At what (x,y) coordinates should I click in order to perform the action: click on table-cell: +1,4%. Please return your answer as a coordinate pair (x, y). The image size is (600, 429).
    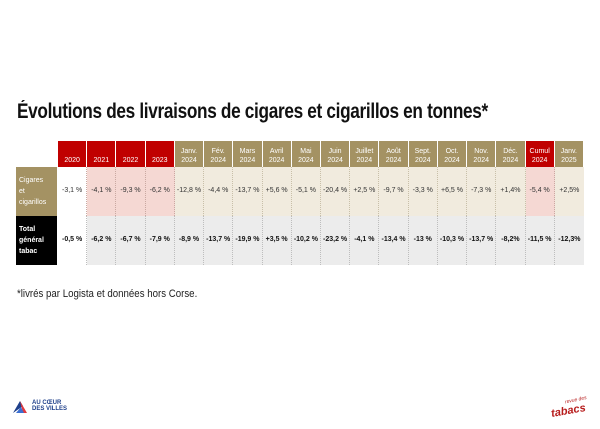
    Looking at the image, I should click on (511, 191).